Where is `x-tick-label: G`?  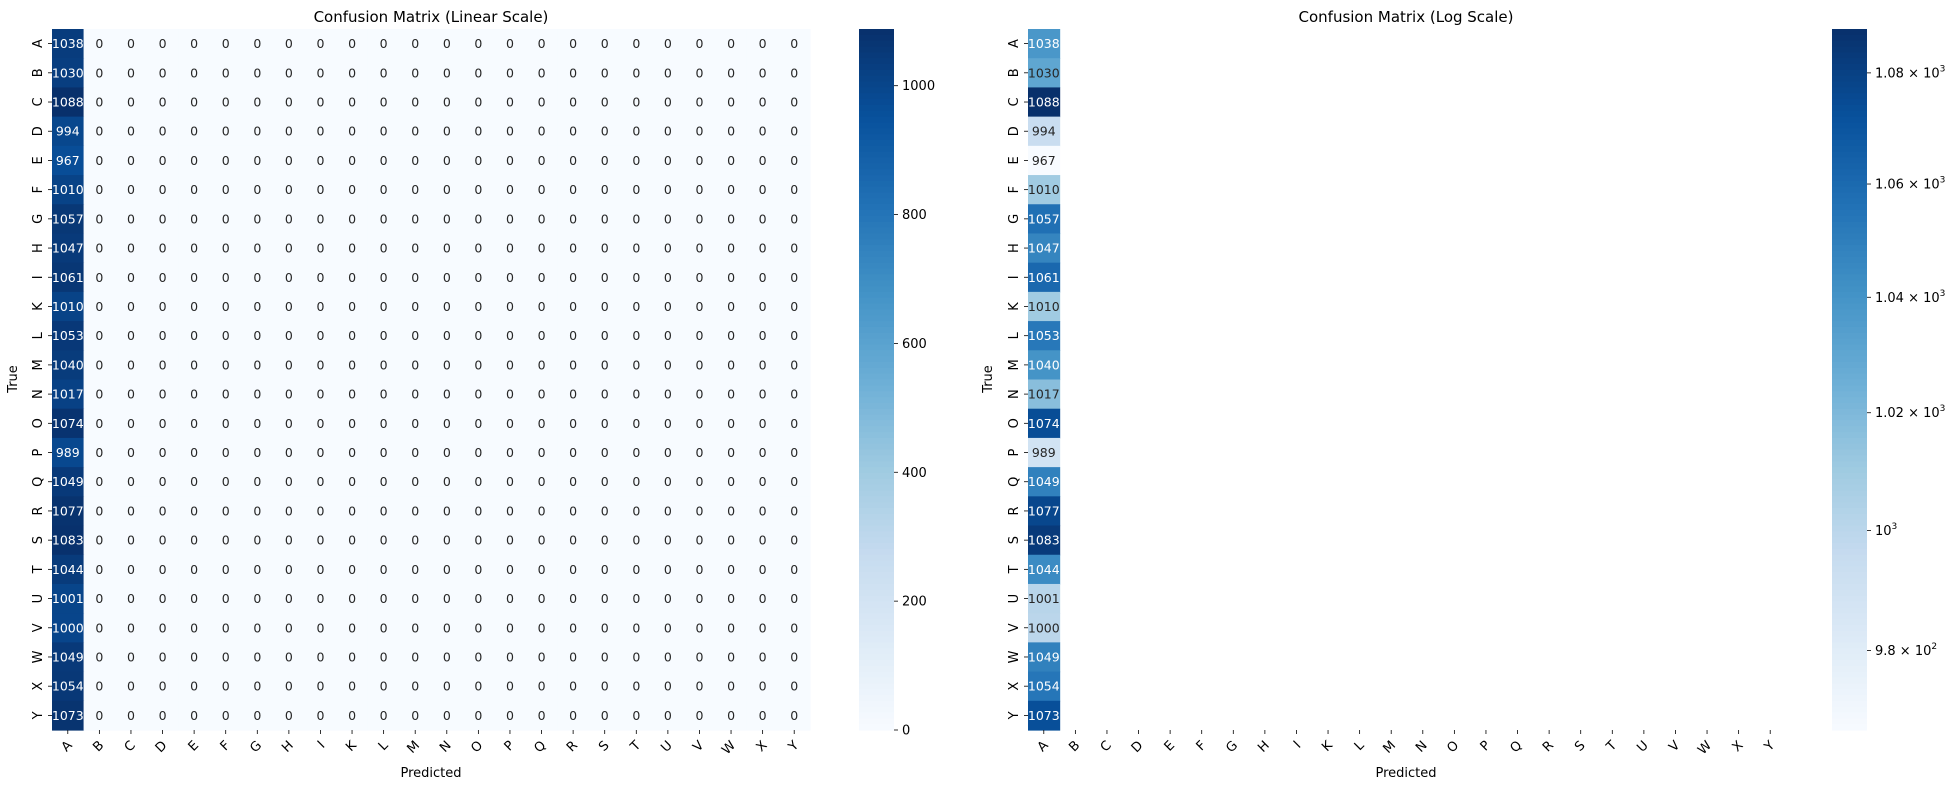
x-tick-label: G is located at coordinates (1232, 747).